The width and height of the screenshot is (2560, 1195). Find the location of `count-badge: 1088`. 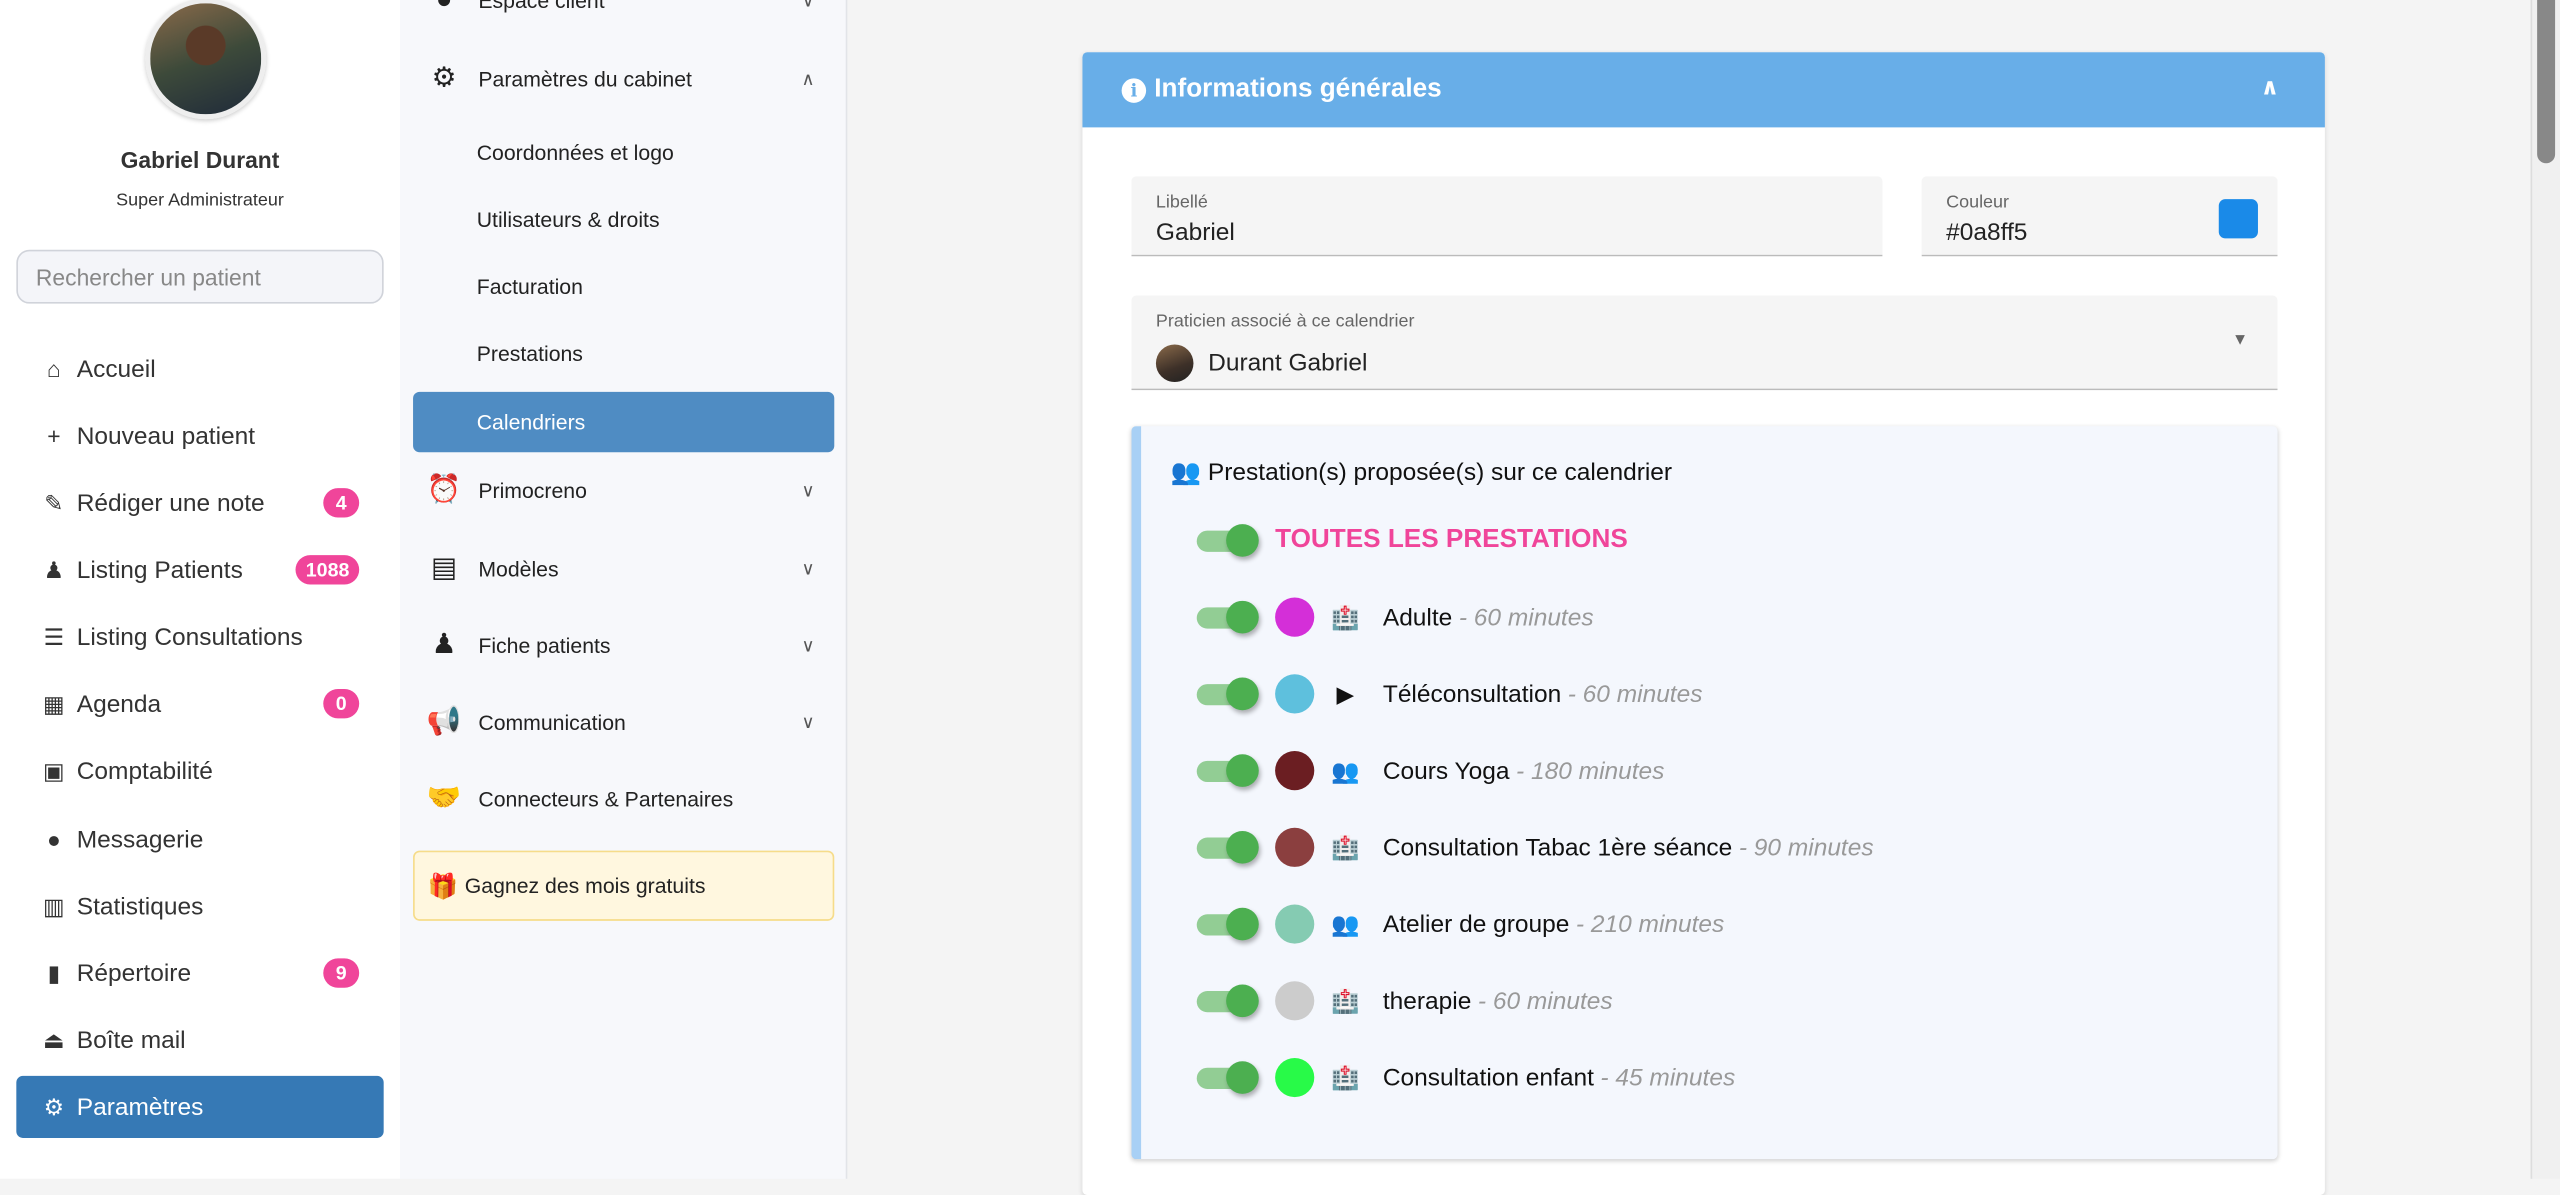

count-badge: 1088 is located at coordinates (327, 570).